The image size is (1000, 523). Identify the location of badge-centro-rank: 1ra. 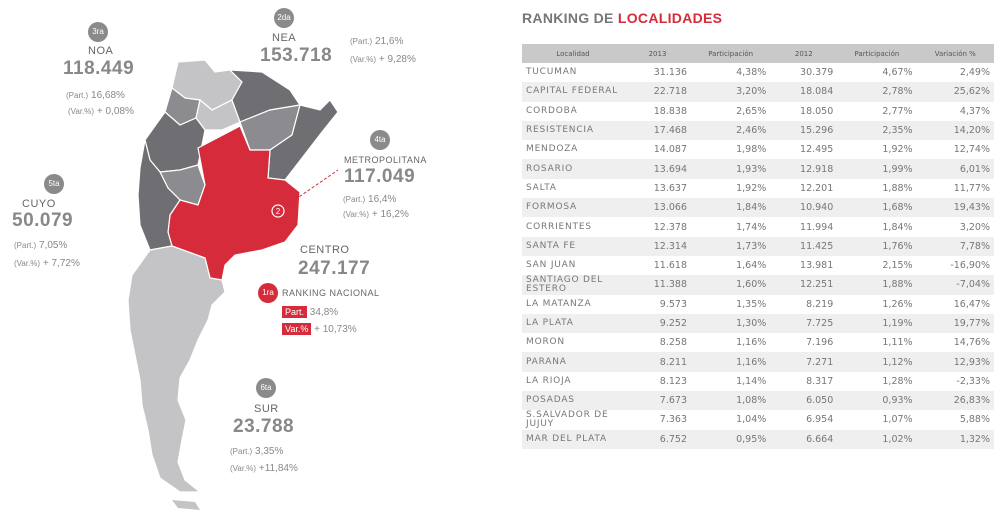
(268, 293).